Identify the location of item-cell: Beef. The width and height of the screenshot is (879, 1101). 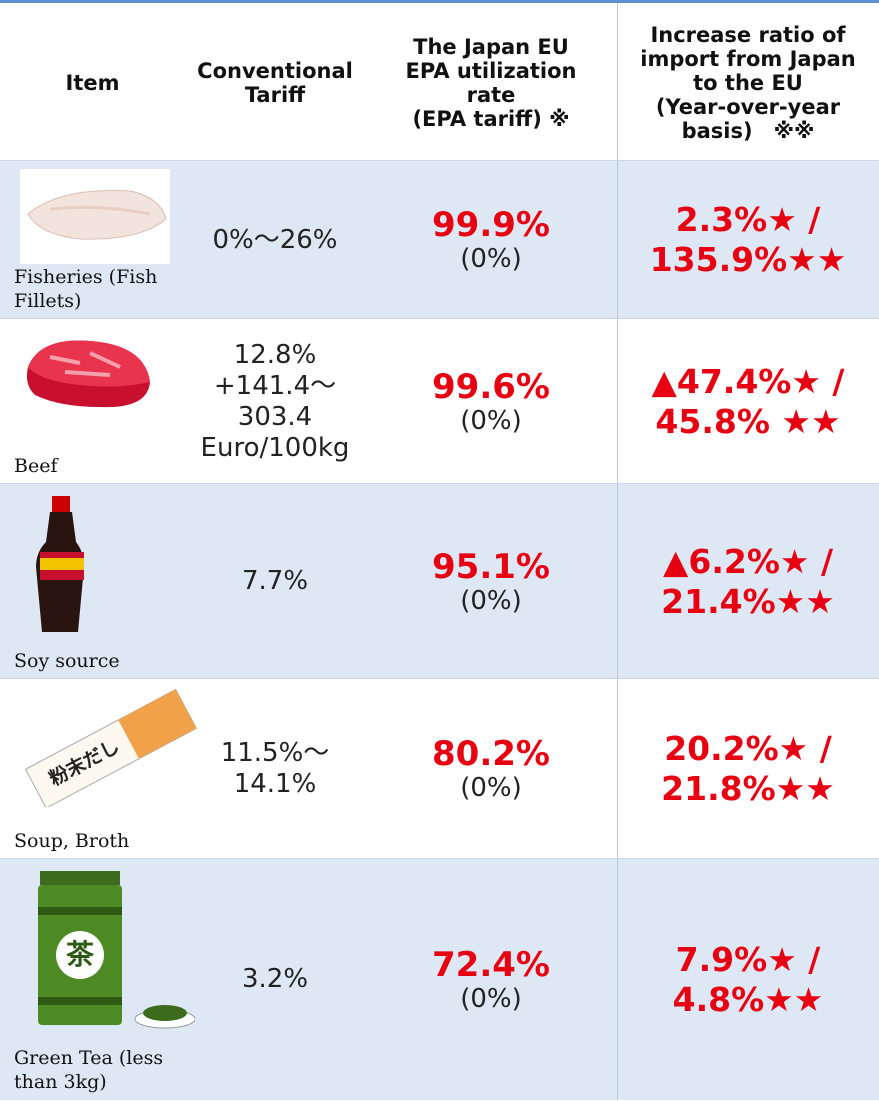
(102, 401).